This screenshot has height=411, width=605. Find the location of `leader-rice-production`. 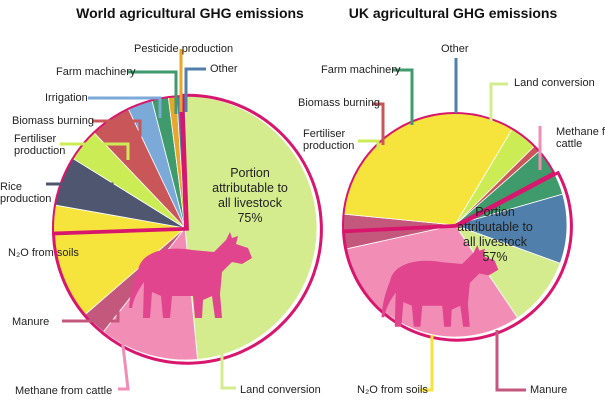

leader-rice-production is located at coordinates (80, 186).